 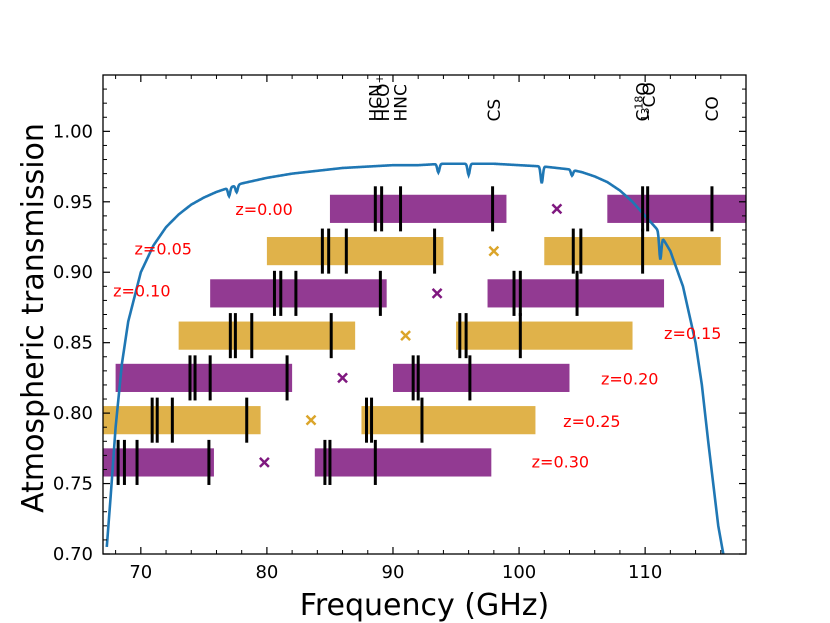 I want to click on molecule-label: 13CO, so click(x=649, y=101).